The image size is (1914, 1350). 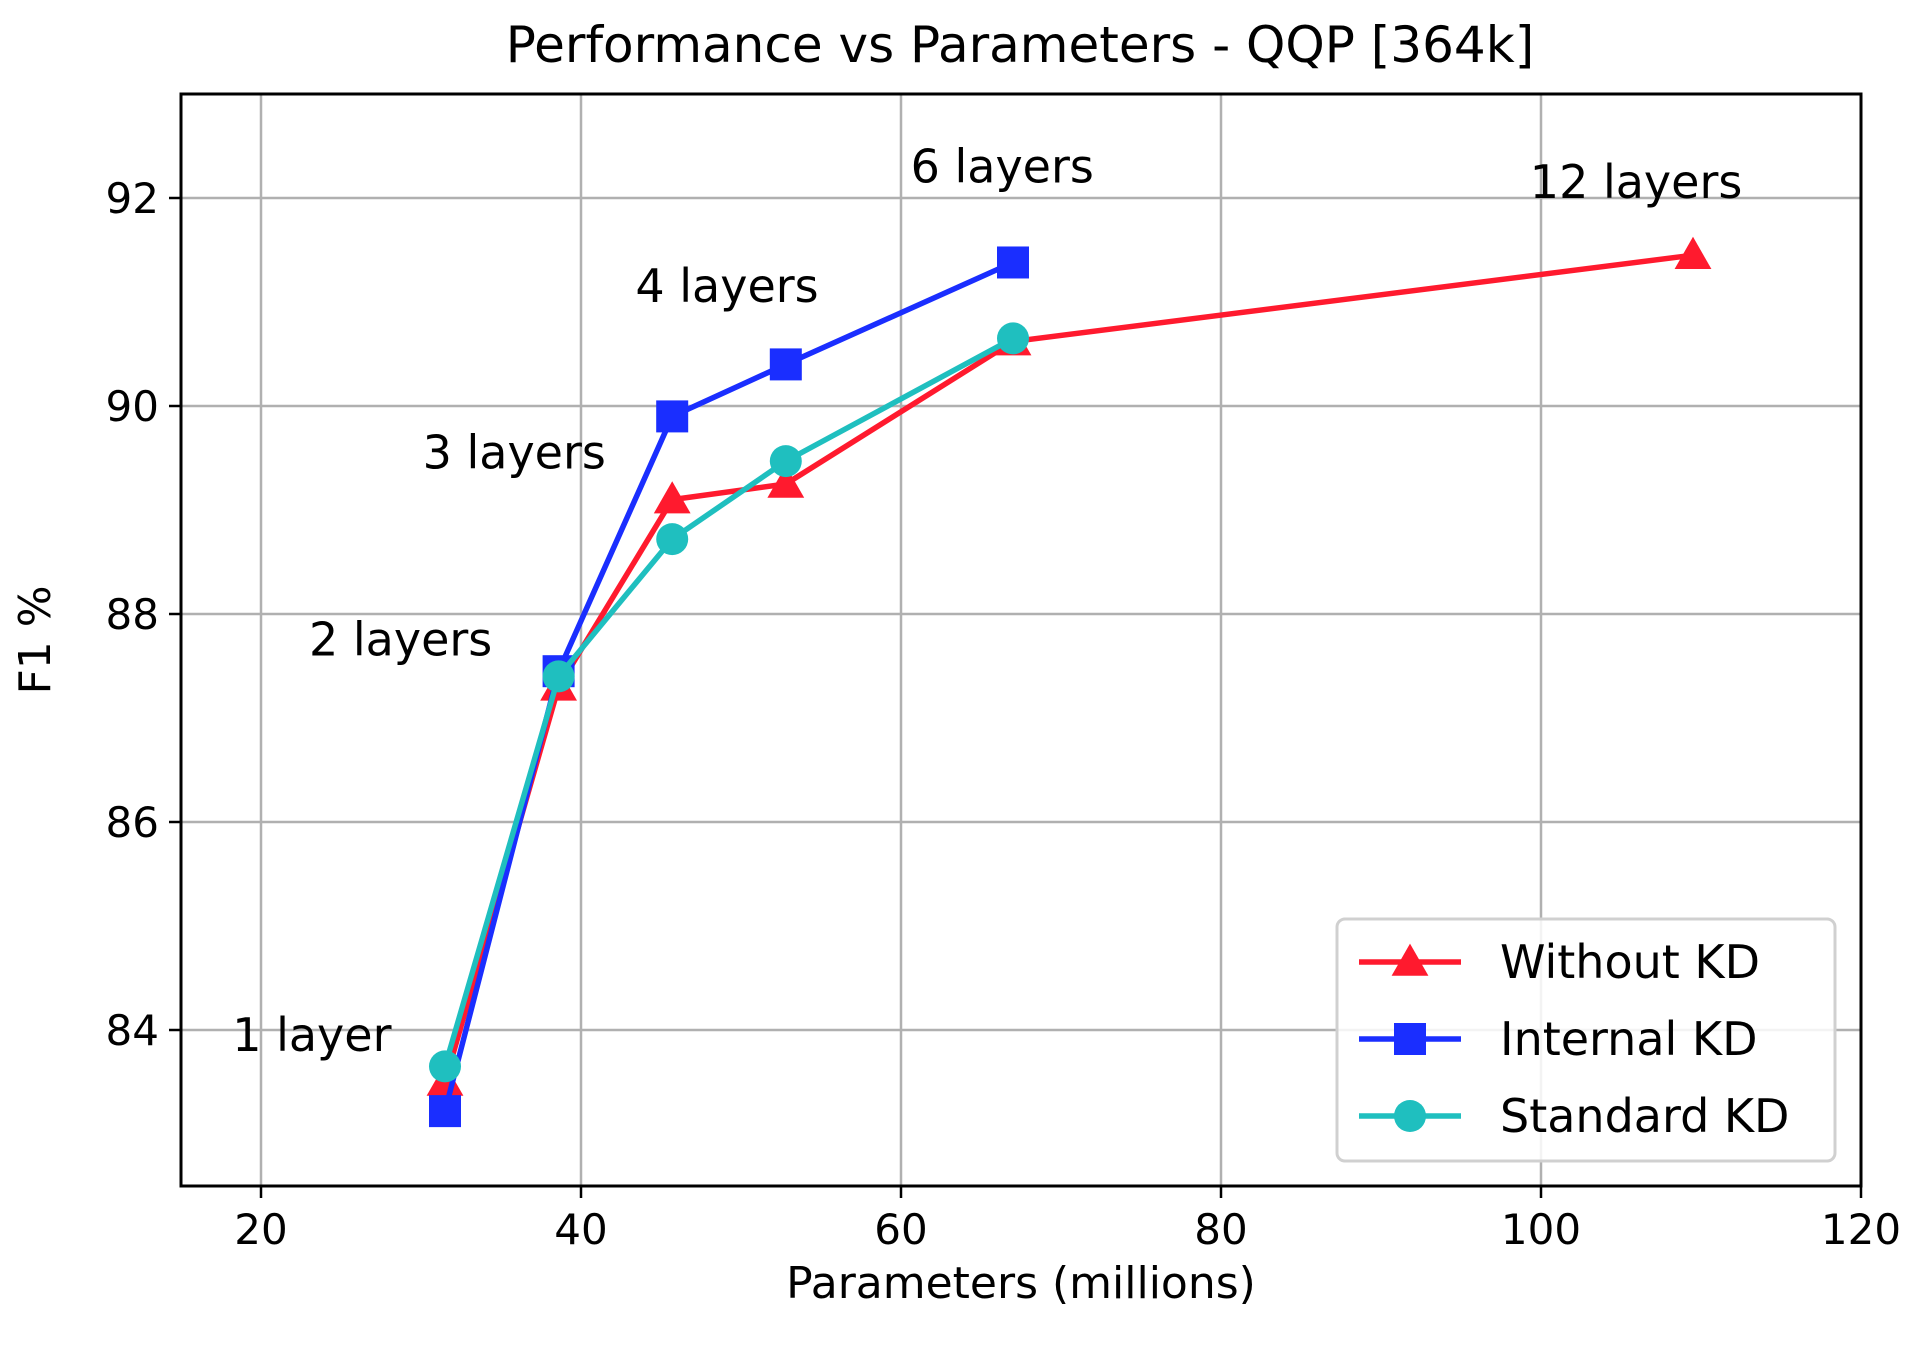 What do you see at coordinates (1410, 959) in the screenshot?
I see `legend-marker-without-kd` at bounding box center [1410, 959].